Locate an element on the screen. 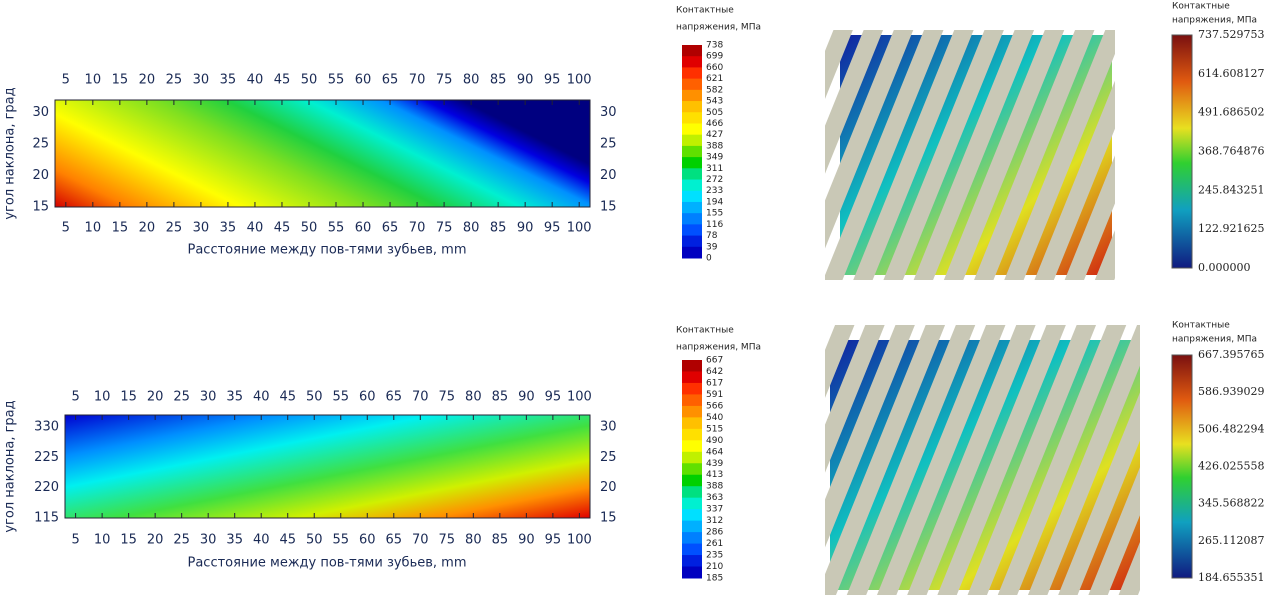 Image resolution: width=1280 pixels, height=604 pixels. legend-label: 413 is located at coordinates (714, 475).